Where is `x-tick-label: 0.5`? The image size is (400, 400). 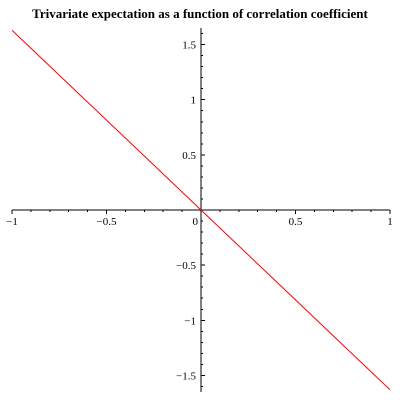 x-tick-label: 0.5 is located at coordinates (296, 222).